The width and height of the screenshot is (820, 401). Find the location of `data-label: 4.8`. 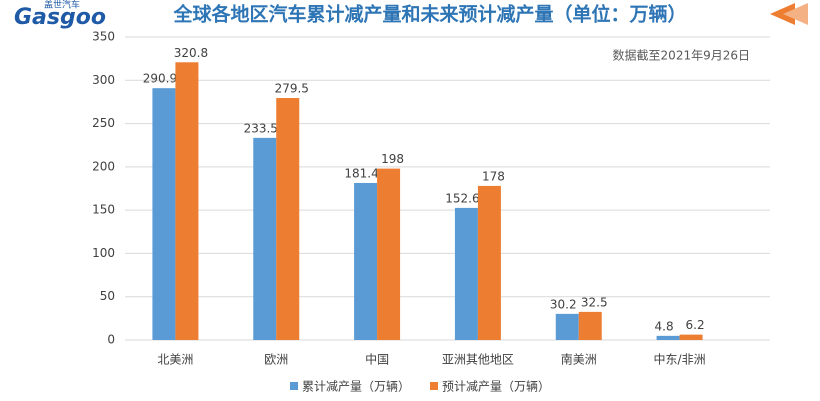

data-label: 4.8 is located at coordinates (664, 326).